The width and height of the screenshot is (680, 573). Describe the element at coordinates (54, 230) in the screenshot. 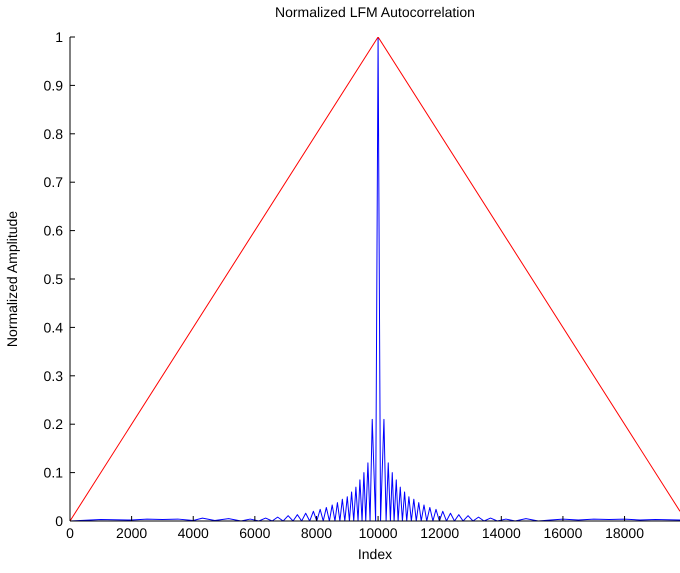

I see `y-tick-label: 0.6` at that location.